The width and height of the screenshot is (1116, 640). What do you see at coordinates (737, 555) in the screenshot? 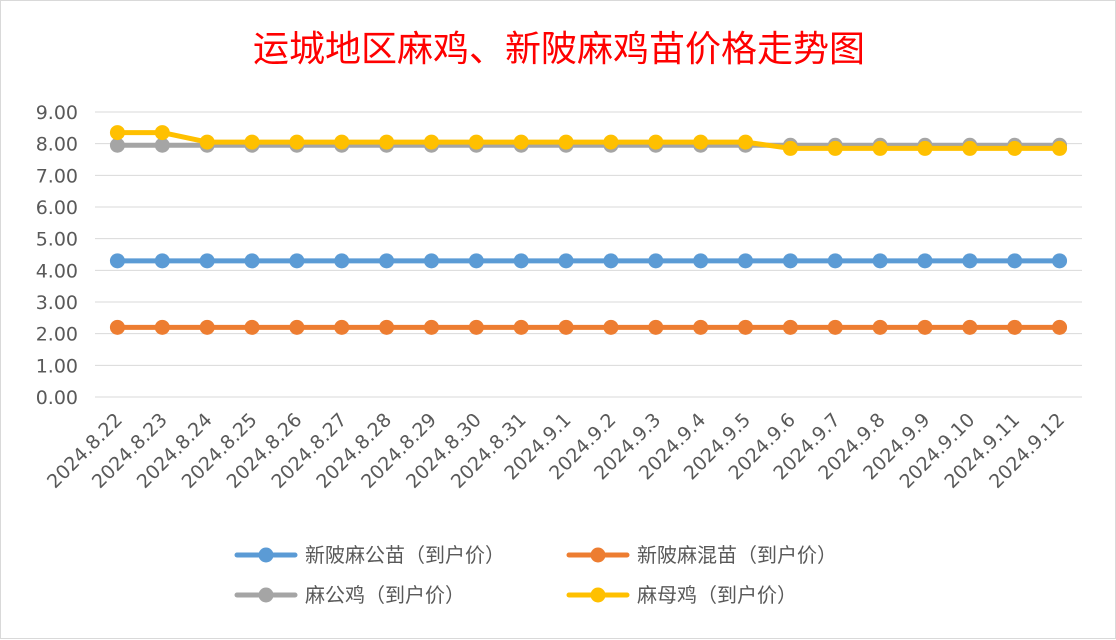
I see `legend-label: 新陂麻混苗（到户价）` at bounding box center [737, 555].